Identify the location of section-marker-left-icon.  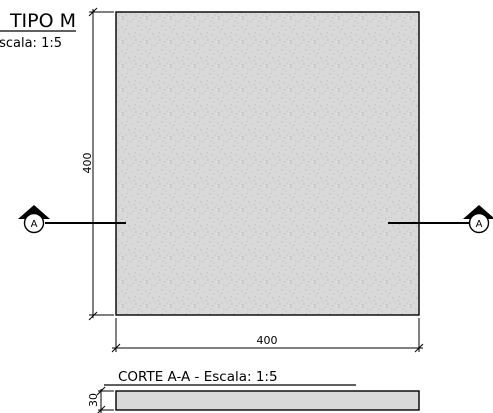
(34, 219).